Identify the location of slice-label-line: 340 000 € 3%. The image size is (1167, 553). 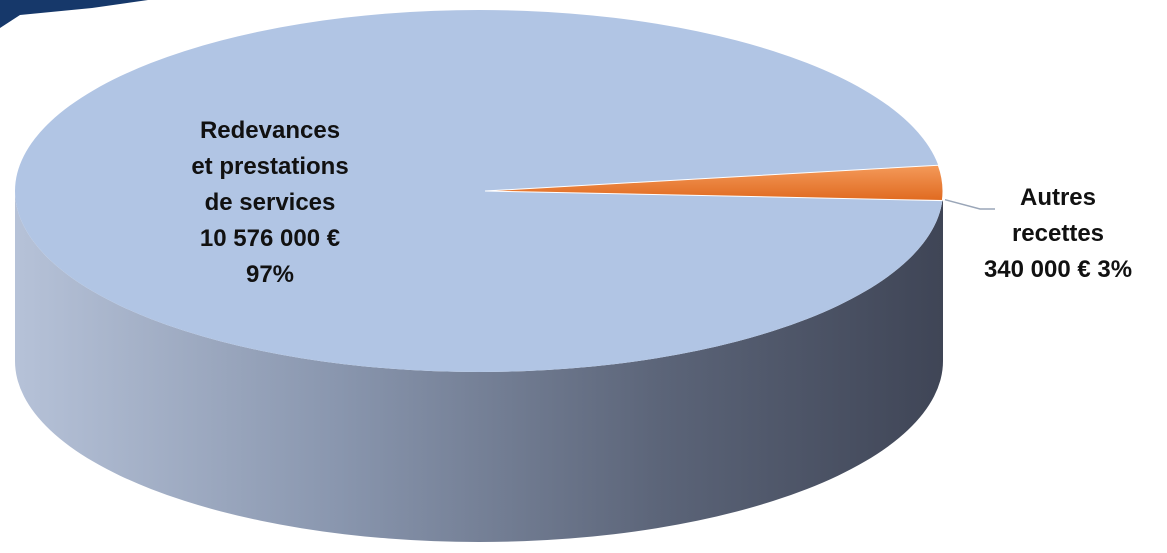
(1058, 269).